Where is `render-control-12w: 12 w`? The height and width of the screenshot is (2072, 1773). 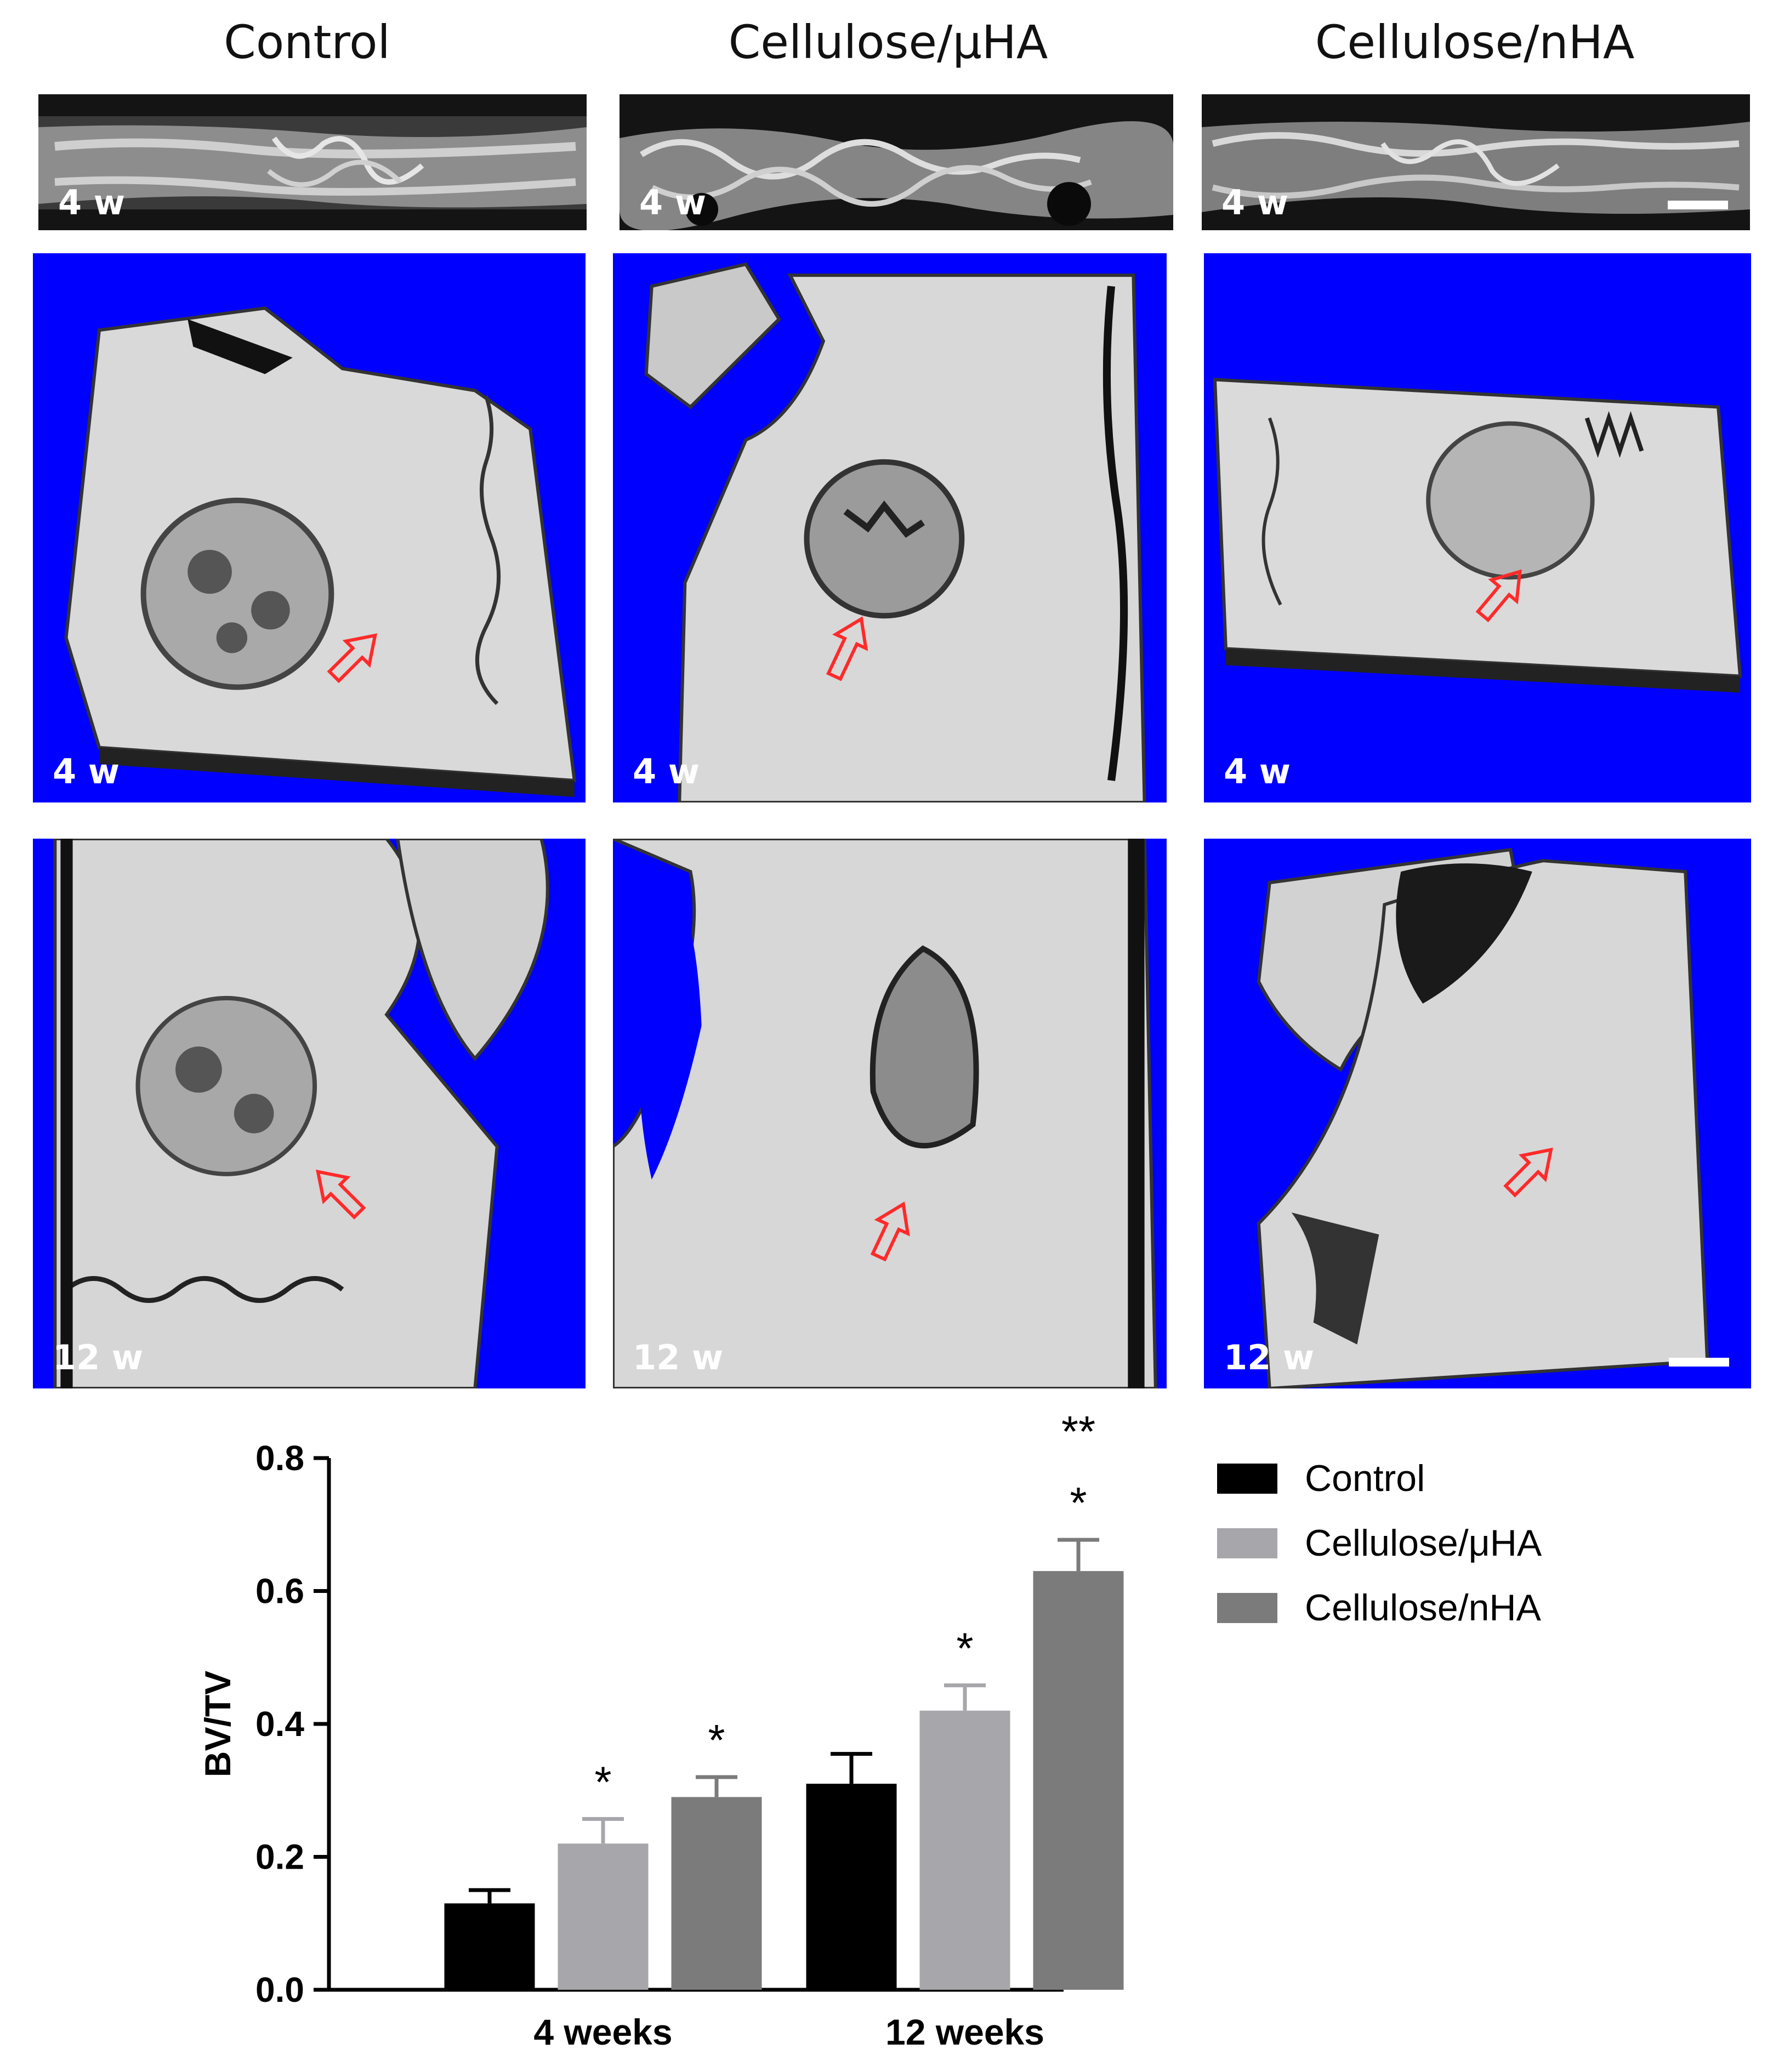 render-control-12w: 12 w is located at coordinates (309, 1113).